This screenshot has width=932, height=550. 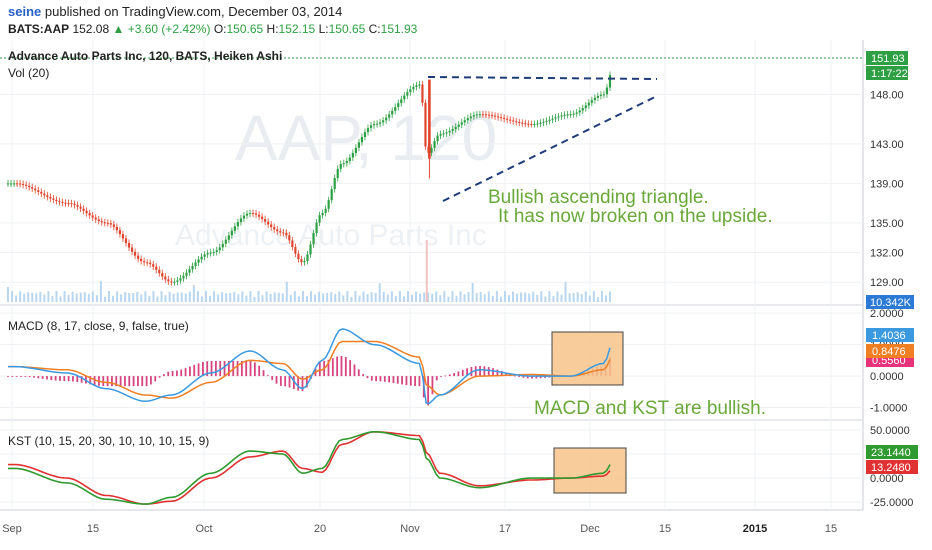 I want to click on price-badge: 151.93, so click(x=887, y=58).